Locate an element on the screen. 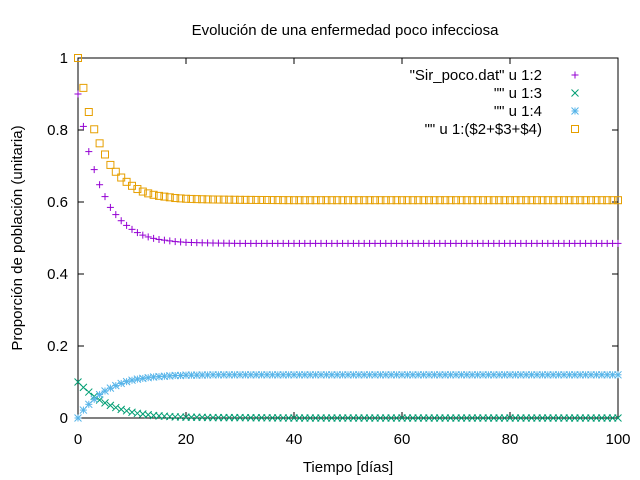  legend-label: "Sir_poco.dat" u 1:2 is located at coordinates (476, 75).